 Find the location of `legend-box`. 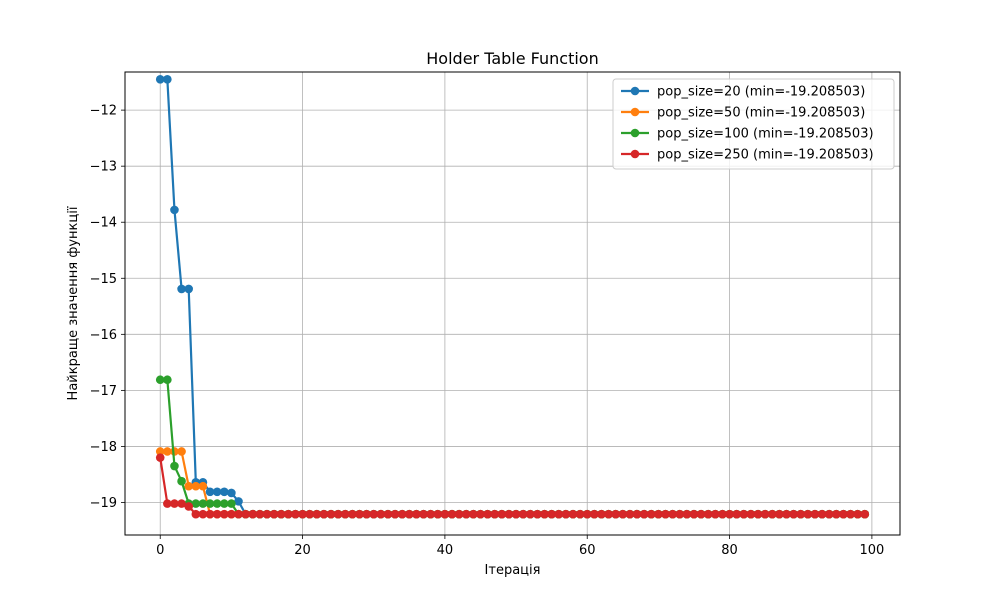

legend-box is located at coordinates (753, 124).